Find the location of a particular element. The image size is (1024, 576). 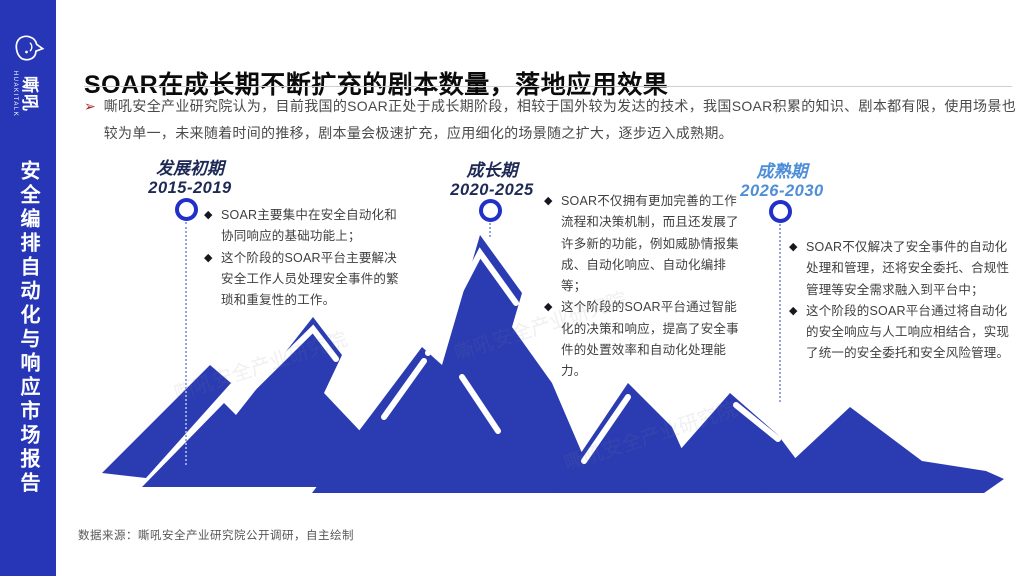

phase-name: 发展初期 is located at coordinates (190, 168).